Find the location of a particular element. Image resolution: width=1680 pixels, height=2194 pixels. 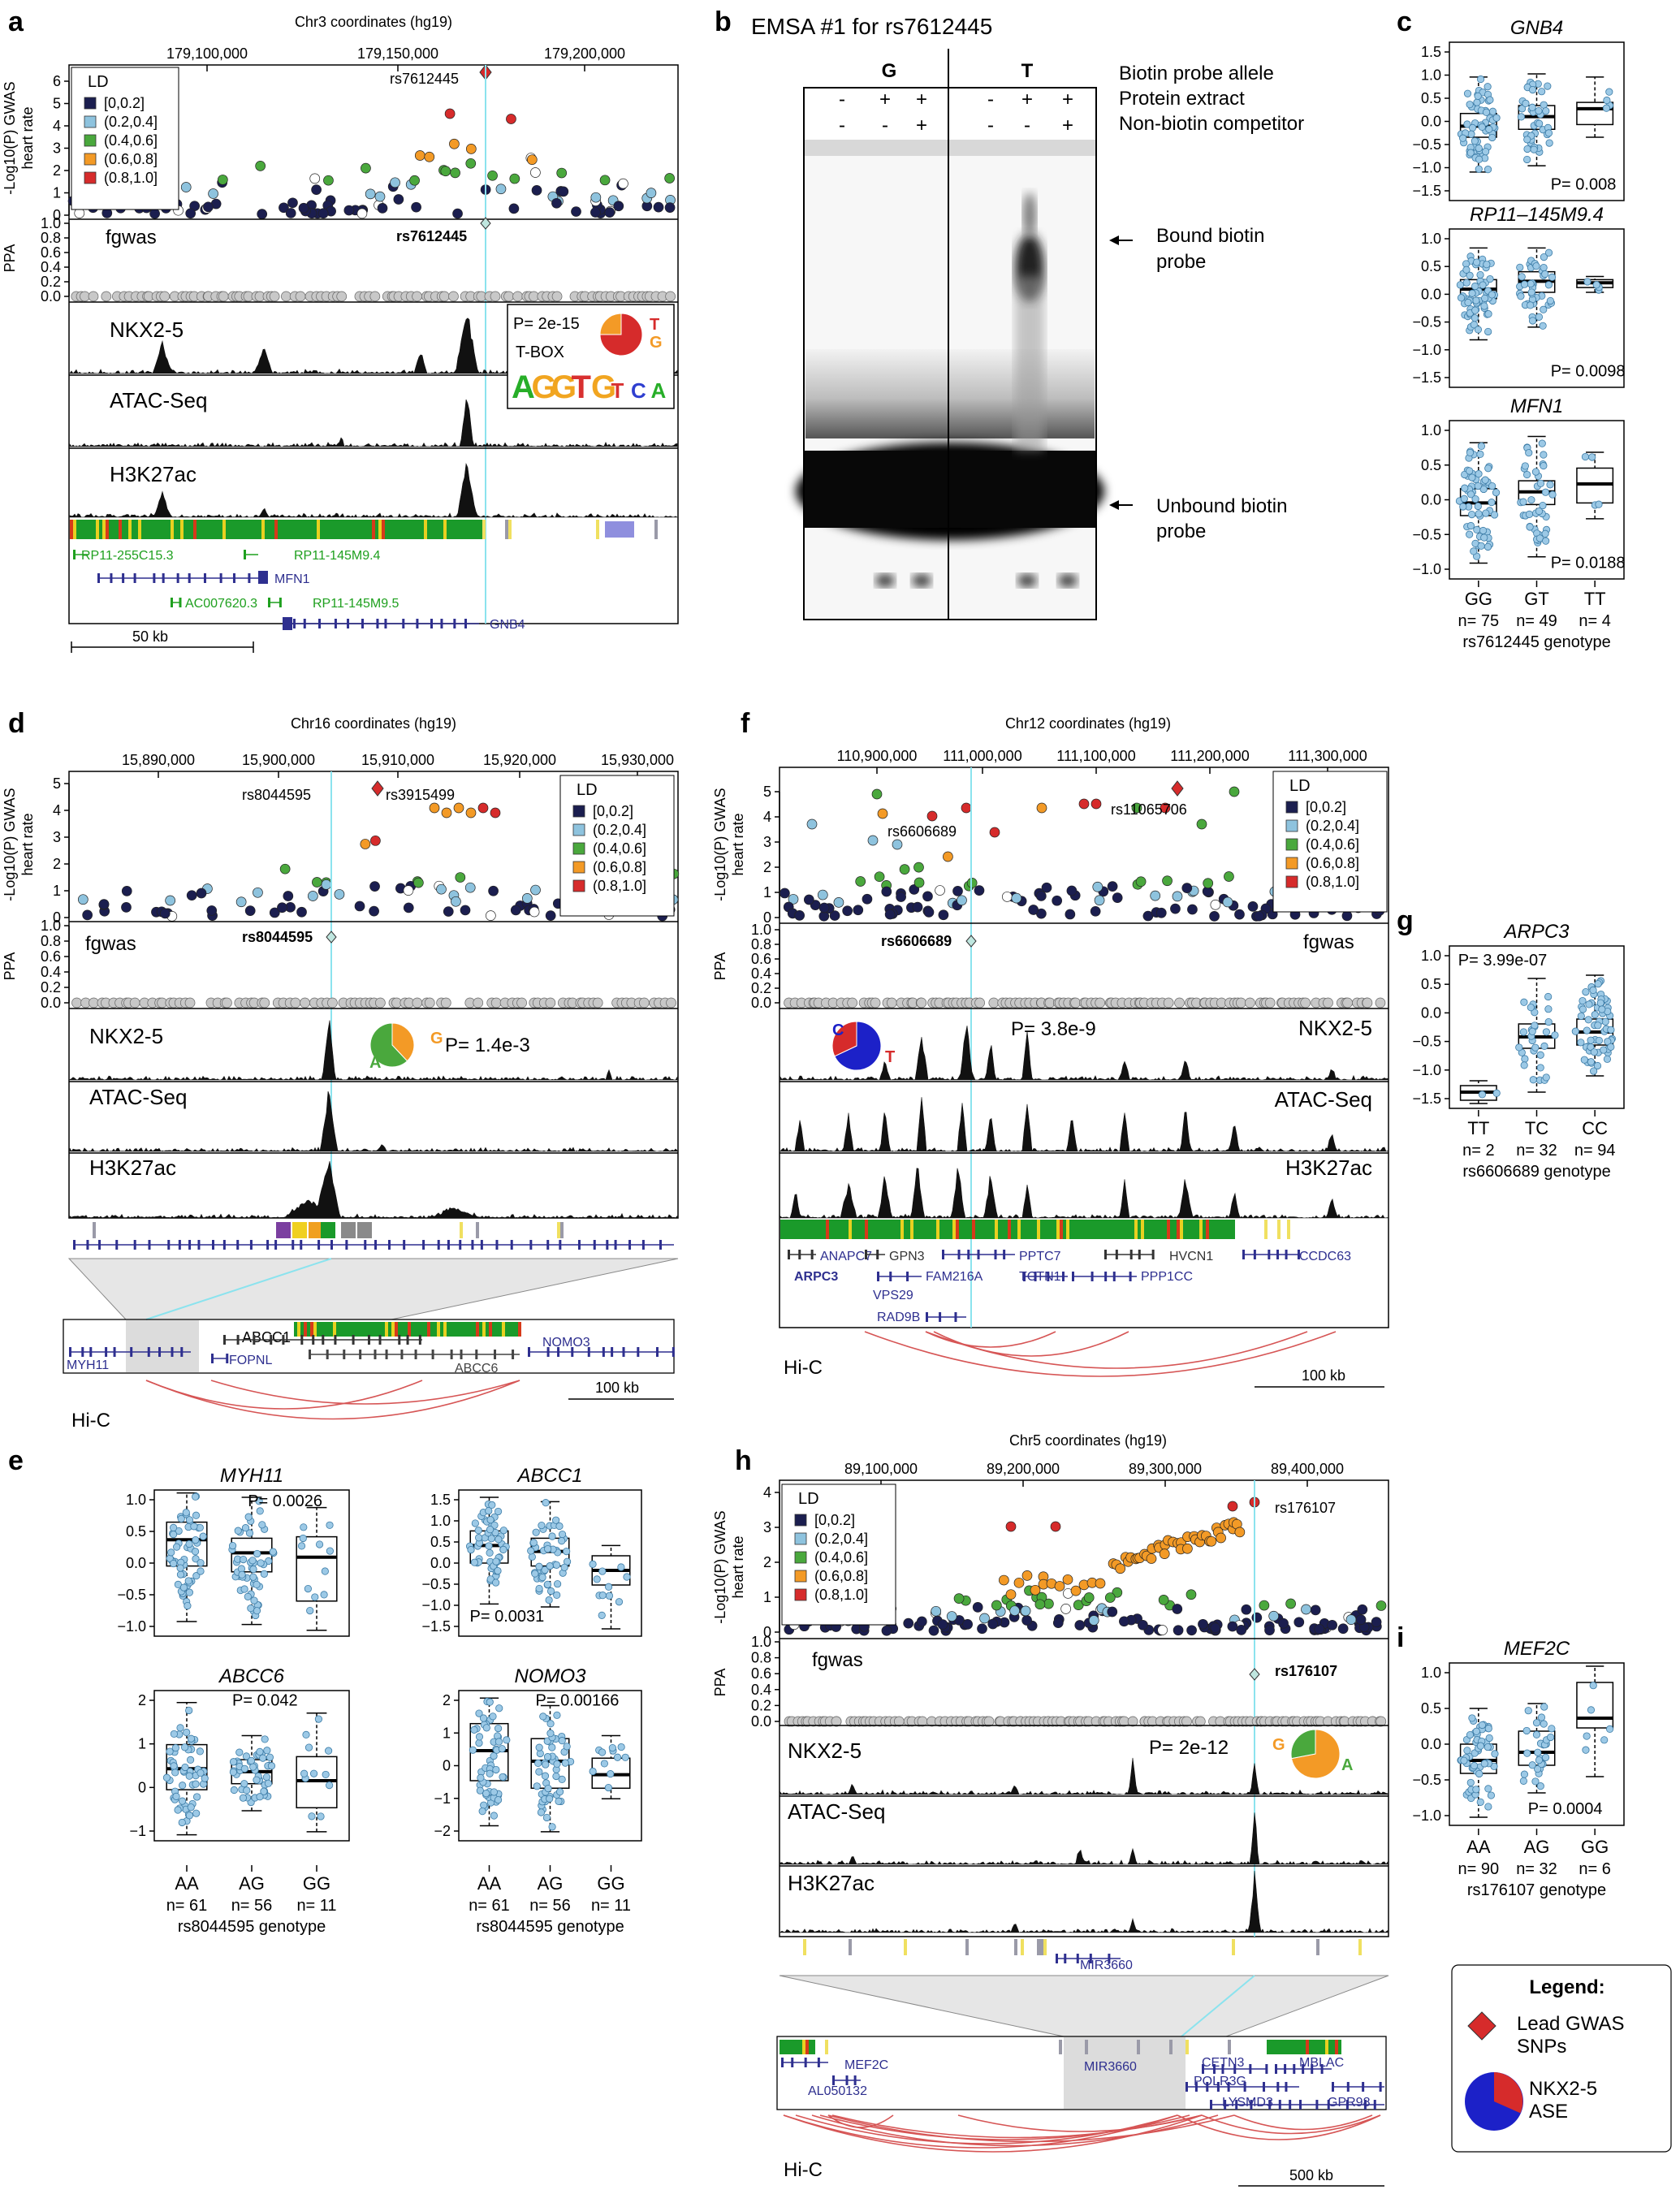

track-label: H3K27ac is located at coordinates (132, 1167).